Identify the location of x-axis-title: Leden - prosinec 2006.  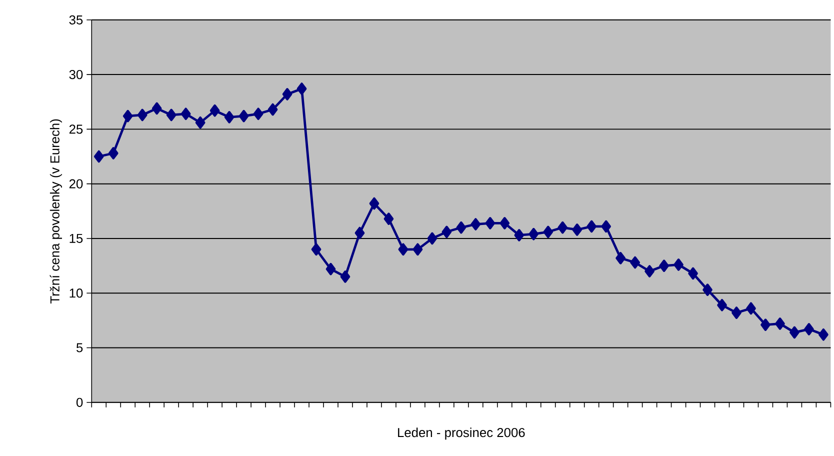
(461, 434).